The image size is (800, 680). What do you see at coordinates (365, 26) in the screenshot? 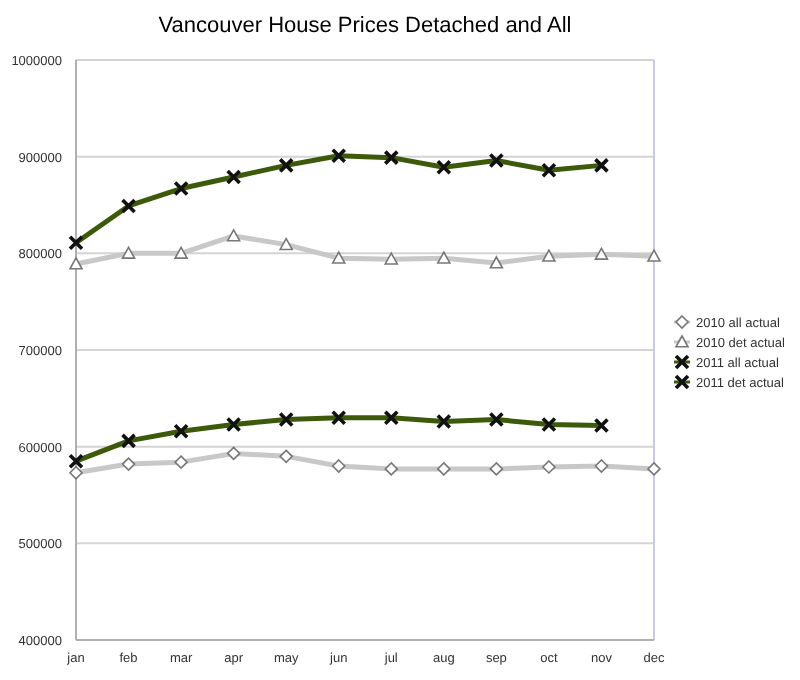
I see `chart-title: Vancouver House Prices Detached and All` at bounding box center [365, 26].